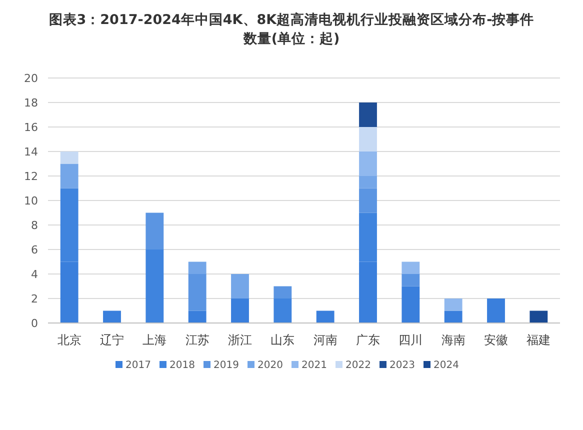 The width and height of the screenshot is (583, 430). Describe the element at coordinates (325, 340) in the screenshot. I see `x-tick-label: 河南` at that location.